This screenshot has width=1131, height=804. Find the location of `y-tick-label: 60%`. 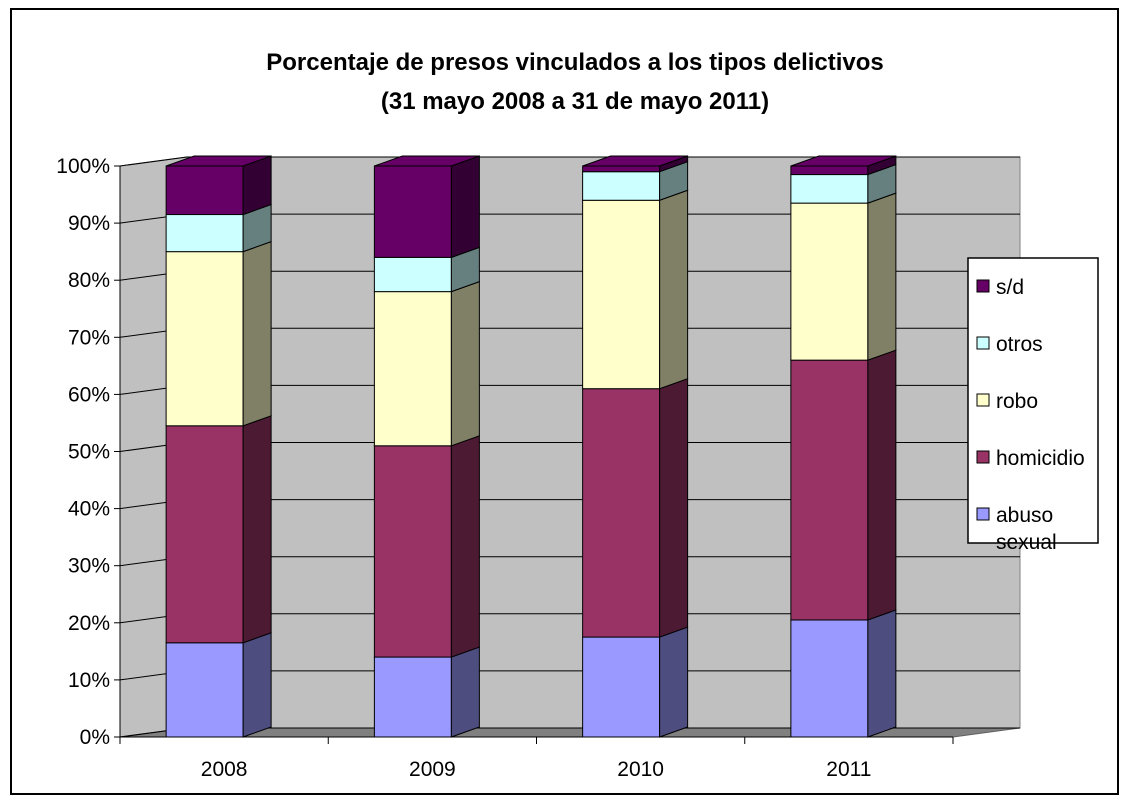

y-tick-label: 60% is located at coordinates (89, 394).